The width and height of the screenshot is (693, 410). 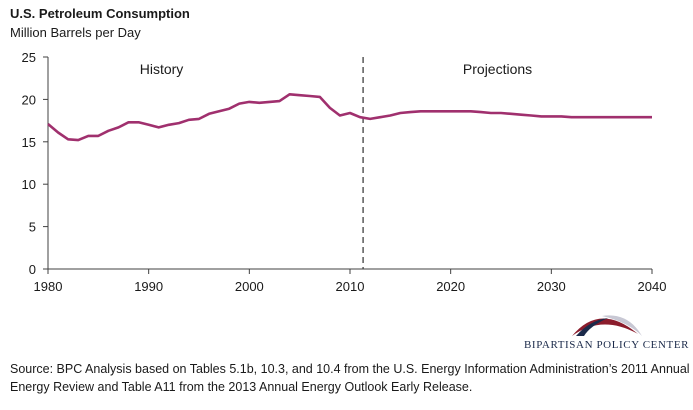 I want to click on y-tick-label: 5, so click(x=32, y=227).